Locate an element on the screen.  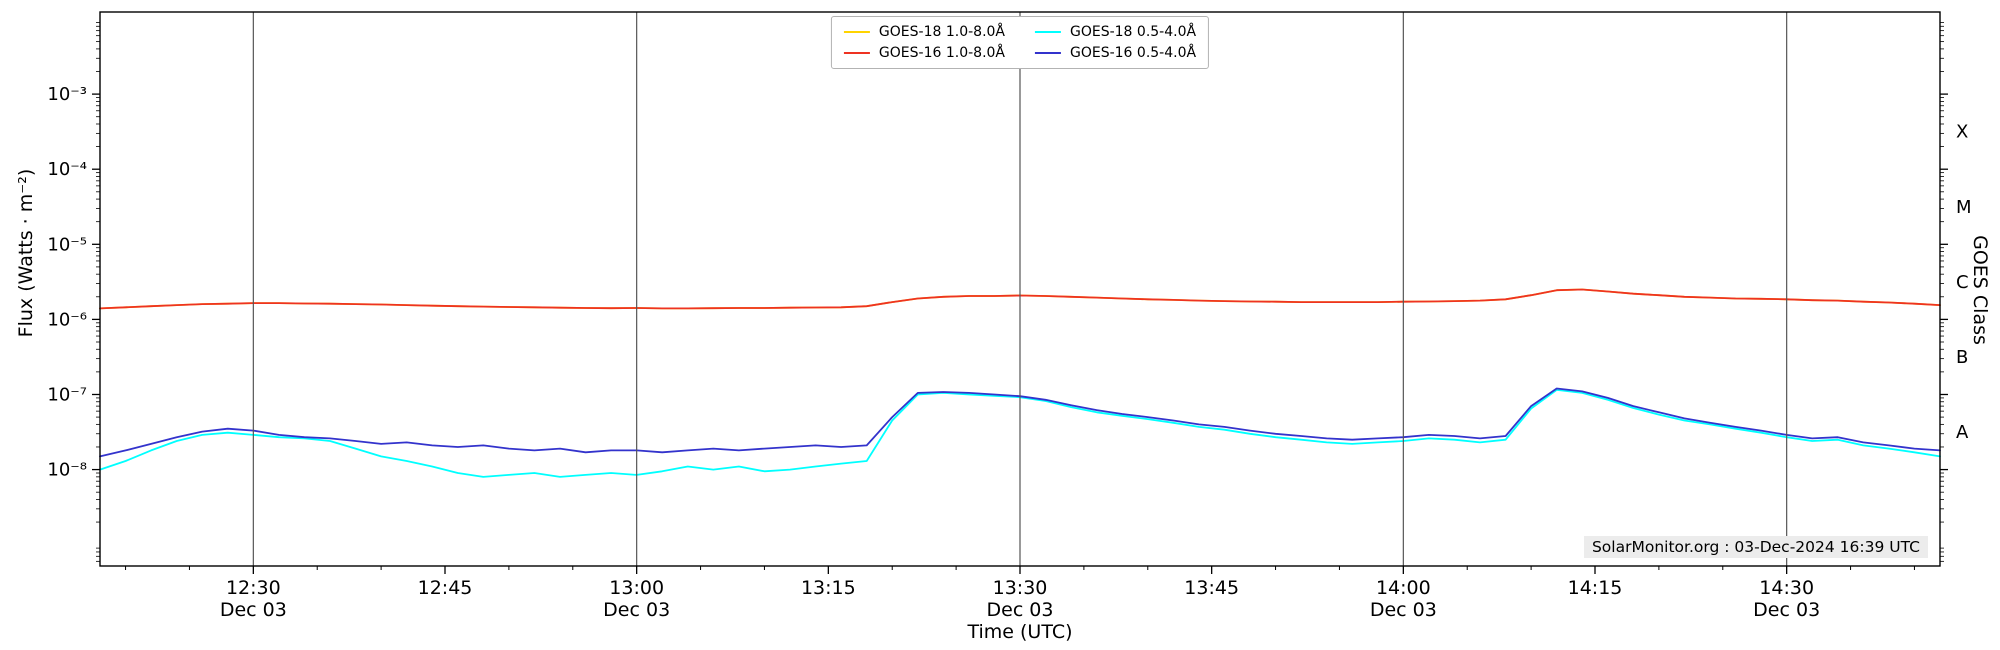
y-tick-label: 10⁻⁴ is located at coordinates (67, 169).